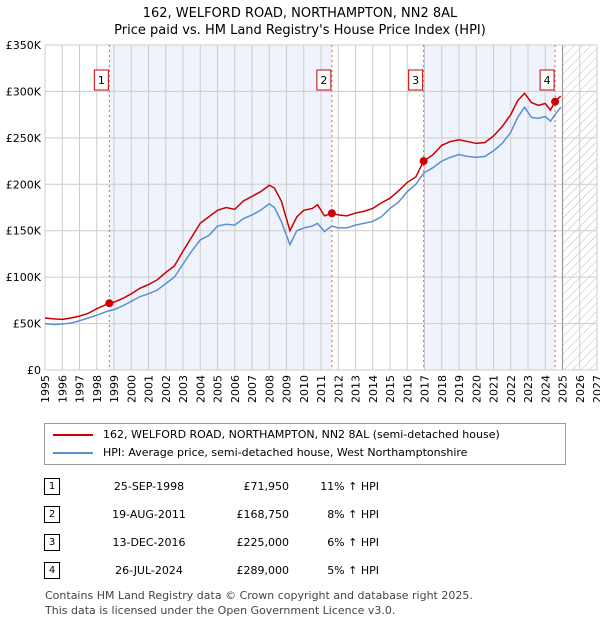 This screenshot has height=620, width=600. I want to click on sale-price: £168,750, so click(263, 514).